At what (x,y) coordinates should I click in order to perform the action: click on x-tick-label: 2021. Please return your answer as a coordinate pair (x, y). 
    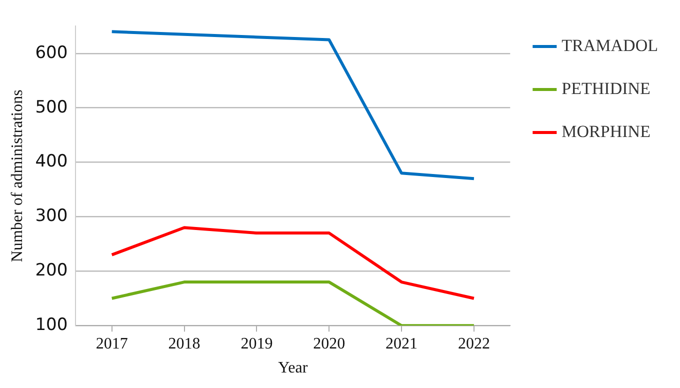
    Looking at the image, I should click on (402, 343).